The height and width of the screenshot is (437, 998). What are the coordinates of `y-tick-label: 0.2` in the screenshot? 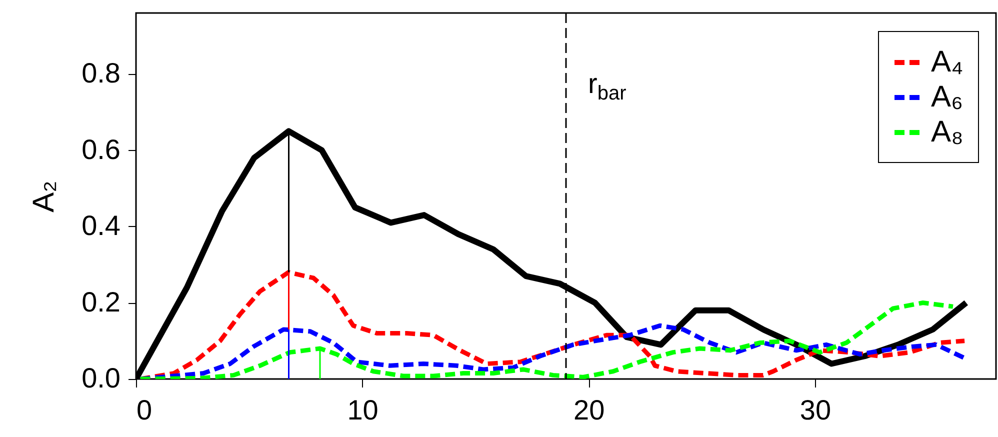 It's located at (101, 302).